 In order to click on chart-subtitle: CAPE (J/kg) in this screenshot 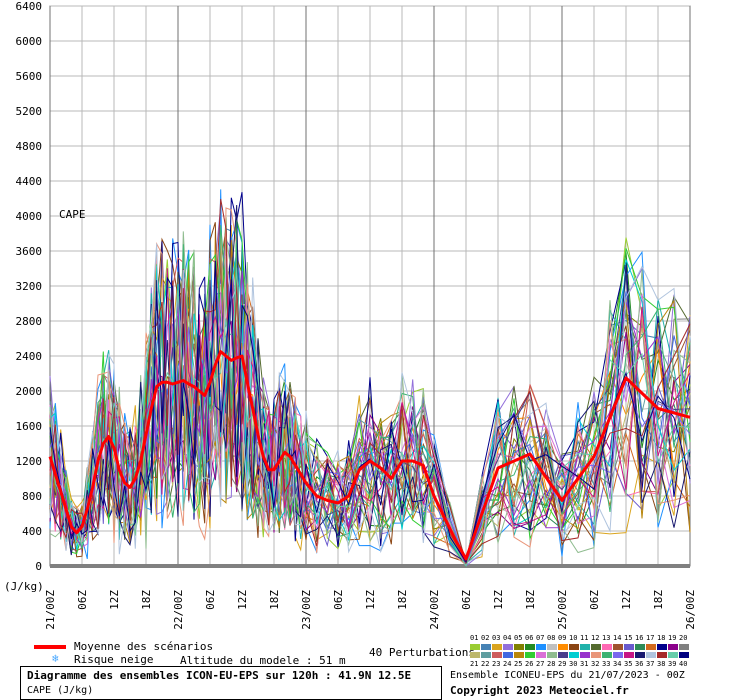, I will do `click(60, 690)`.